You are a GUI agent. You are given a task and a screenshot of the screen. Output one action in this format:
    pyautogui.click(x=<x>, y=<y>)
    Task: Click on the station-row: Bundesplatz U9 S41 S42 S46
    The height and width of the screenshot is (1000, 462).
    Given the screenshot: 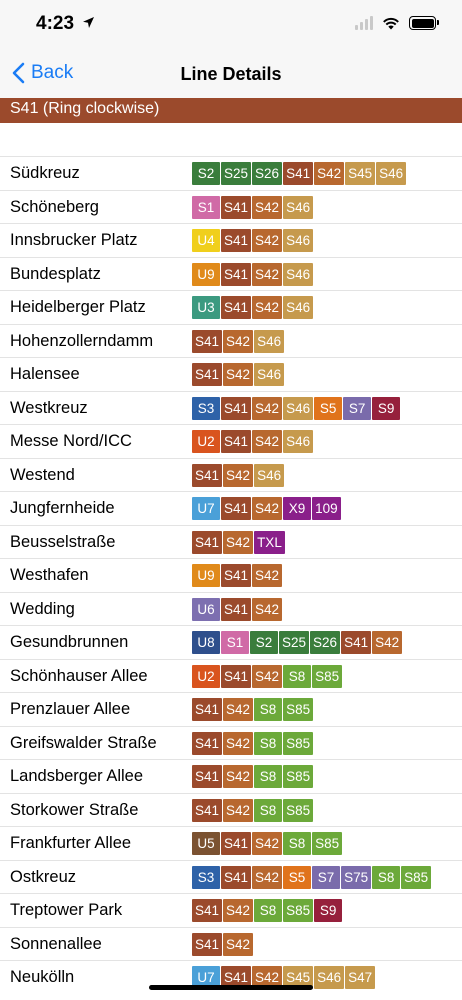 What is the action you would take?
    pyautogui.click(x=231, y=273)
    